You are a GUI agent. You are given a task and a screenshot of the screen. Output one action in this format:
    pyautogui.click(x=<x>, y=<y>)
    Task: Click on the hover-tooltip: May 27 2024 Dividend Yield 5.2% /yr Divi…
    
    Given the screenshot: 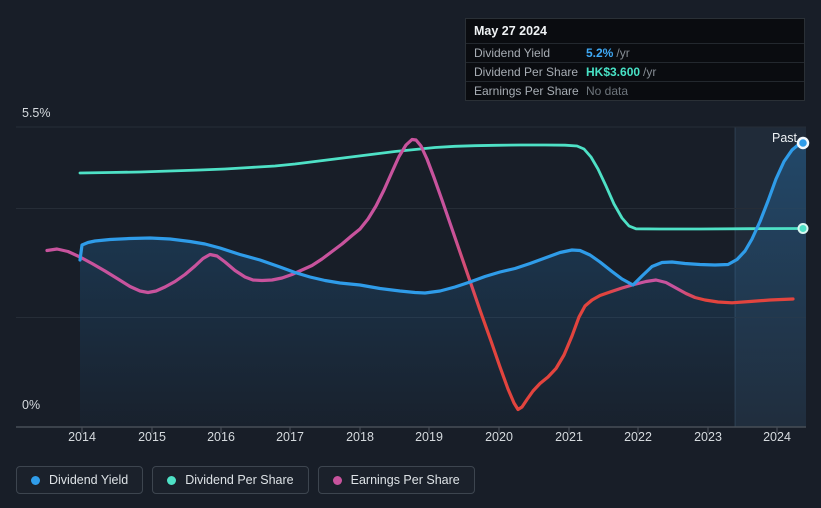 What is the action you would take?
    pyautogui.click(x=635, y=59)
    